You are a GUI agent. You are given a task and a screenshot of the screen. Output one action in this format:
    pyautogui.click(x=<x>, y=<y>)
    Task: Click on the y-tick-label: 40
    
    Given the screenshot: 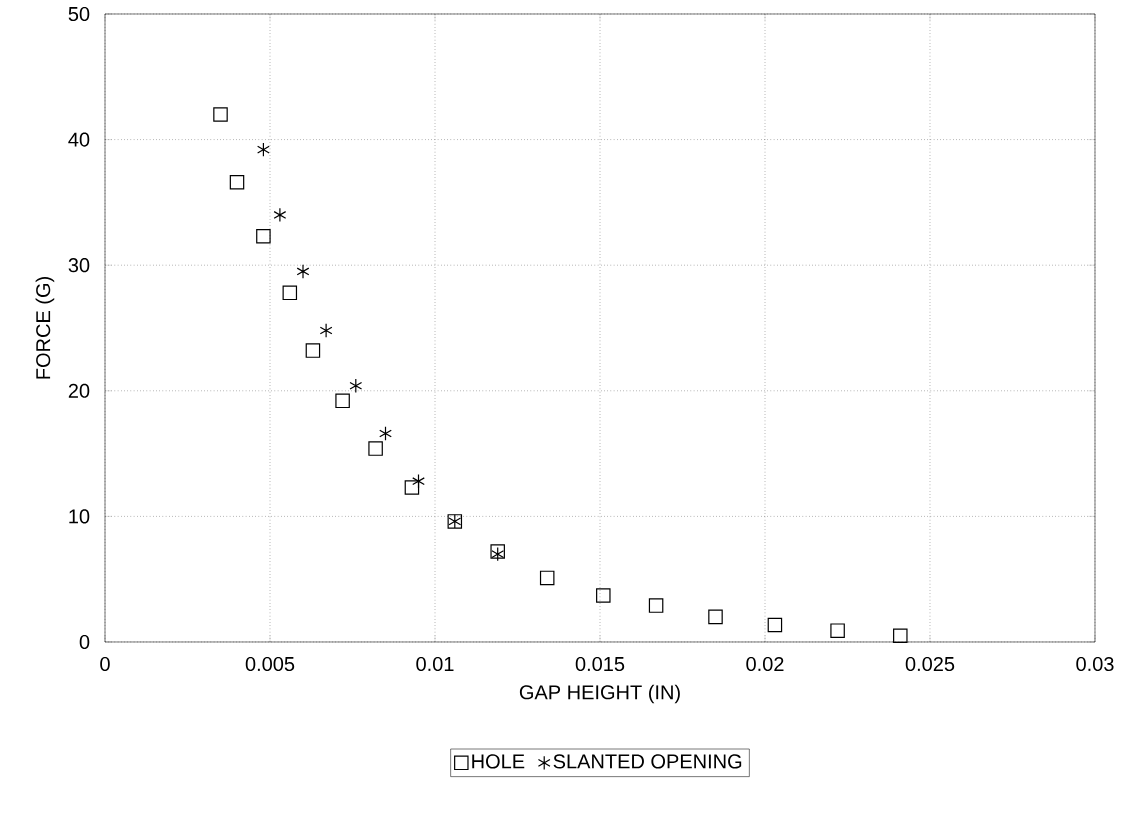 What is the action you would take?
    pyautogui.click(x=79, y=139)
    